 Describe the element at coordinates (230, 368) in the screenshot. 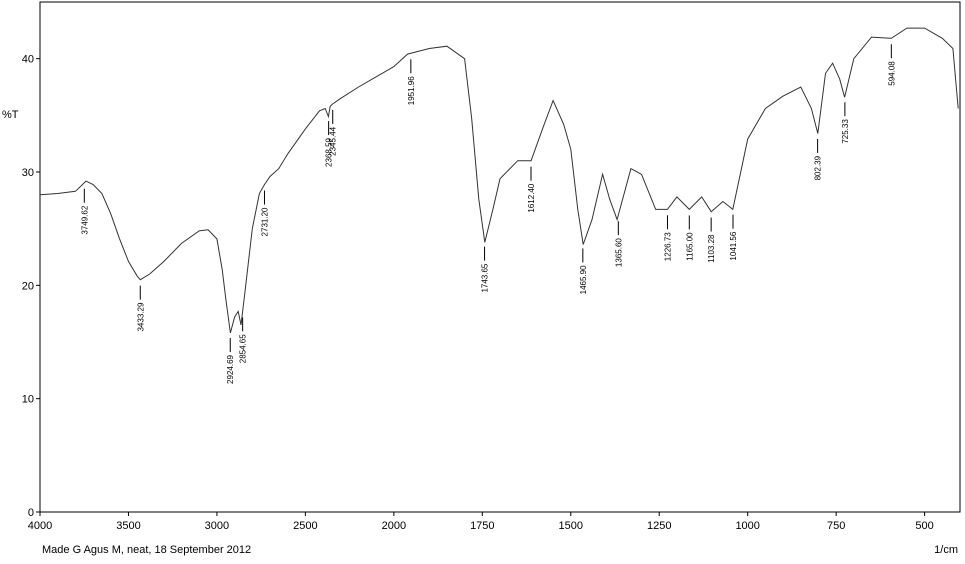

I see `peak-label: 2924.69` at that location.